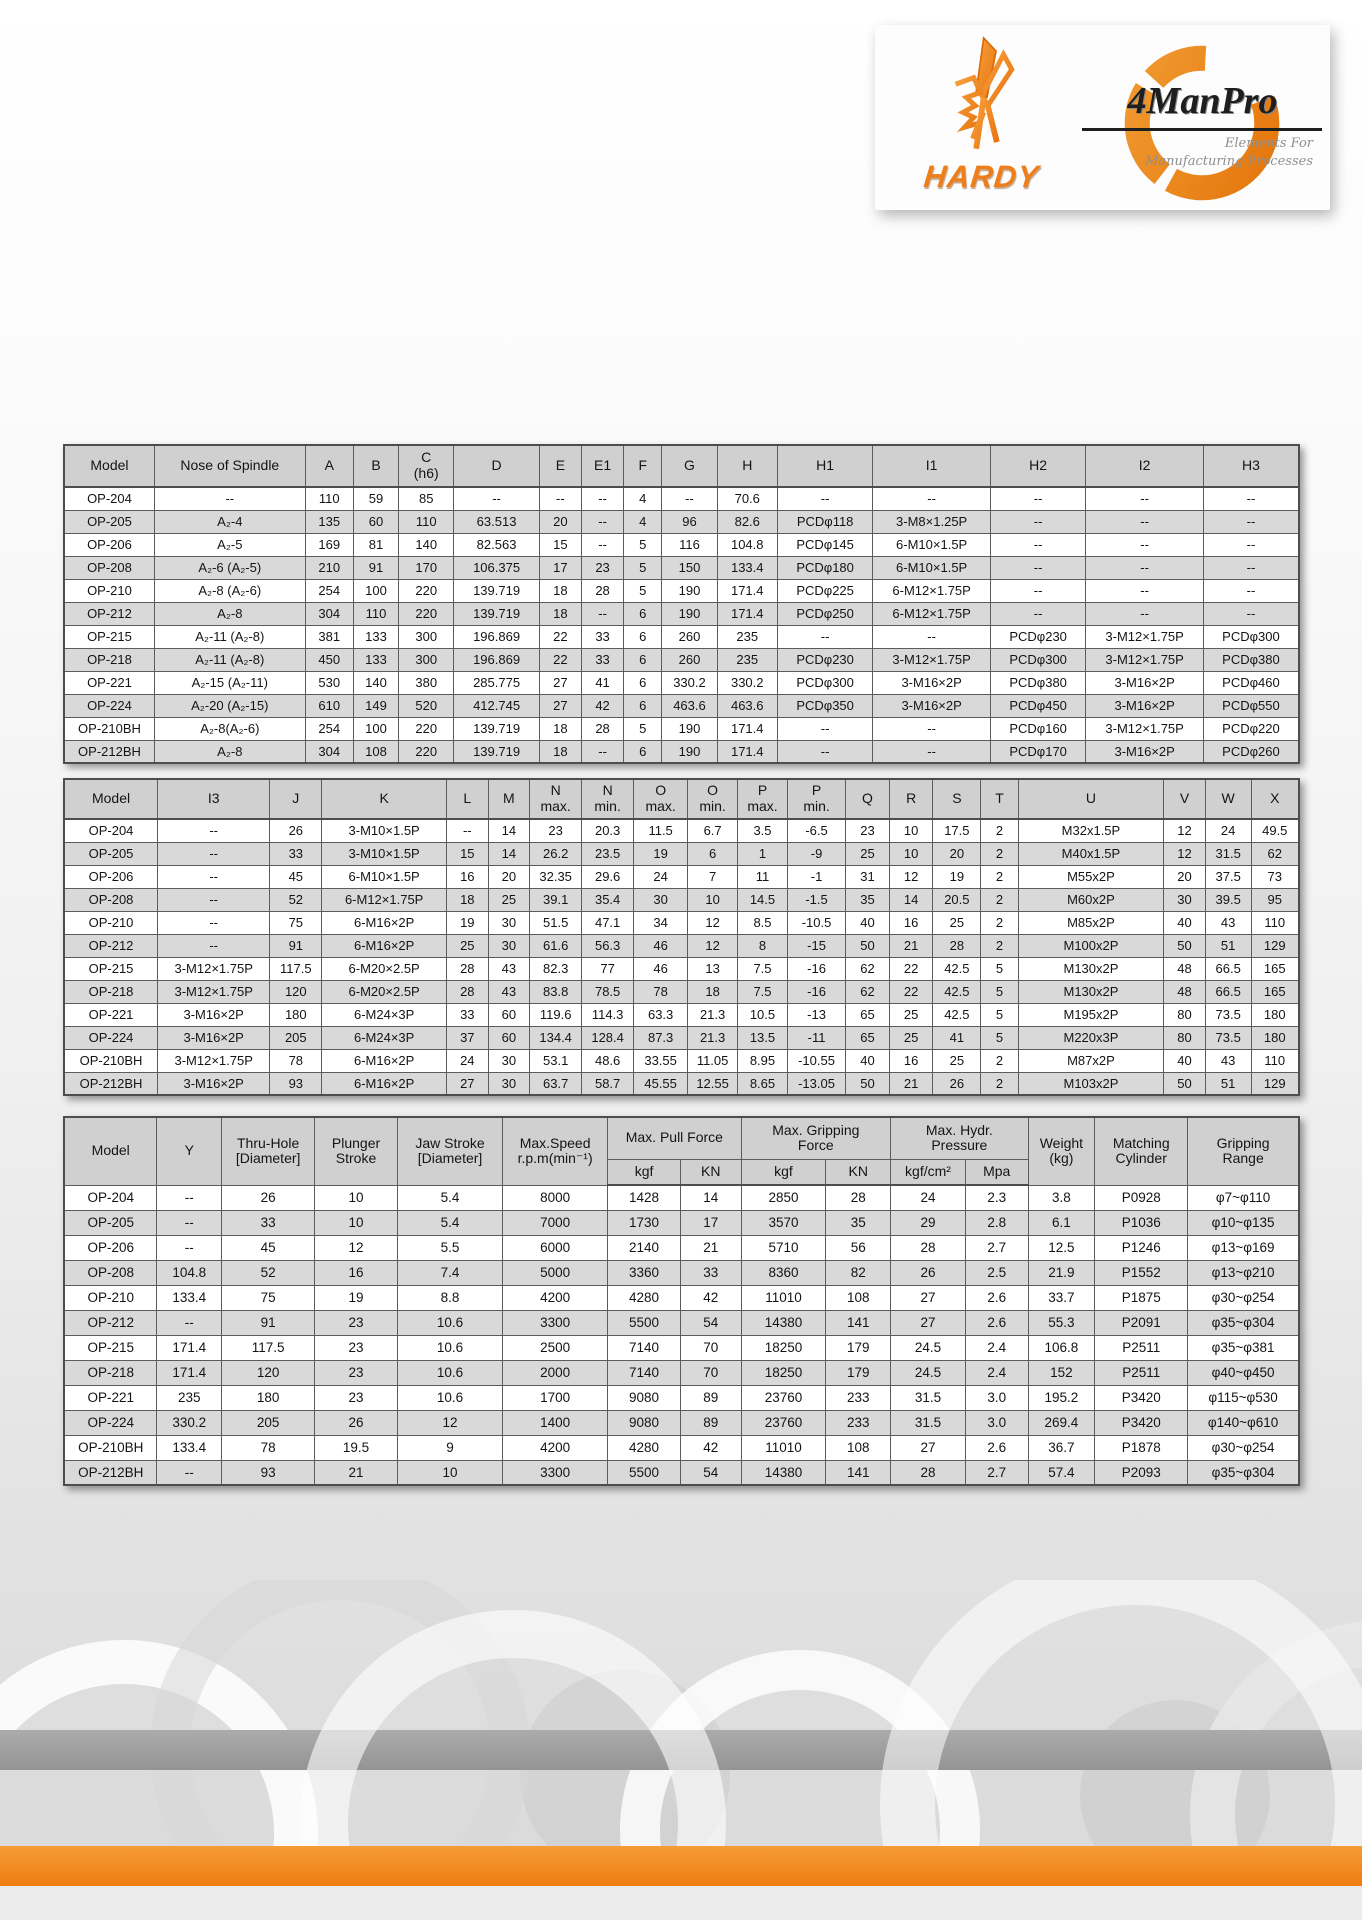  Describe the element at coordinates (556, 1060) in the screenshot. I see `table-cell: 53.1` at that location.